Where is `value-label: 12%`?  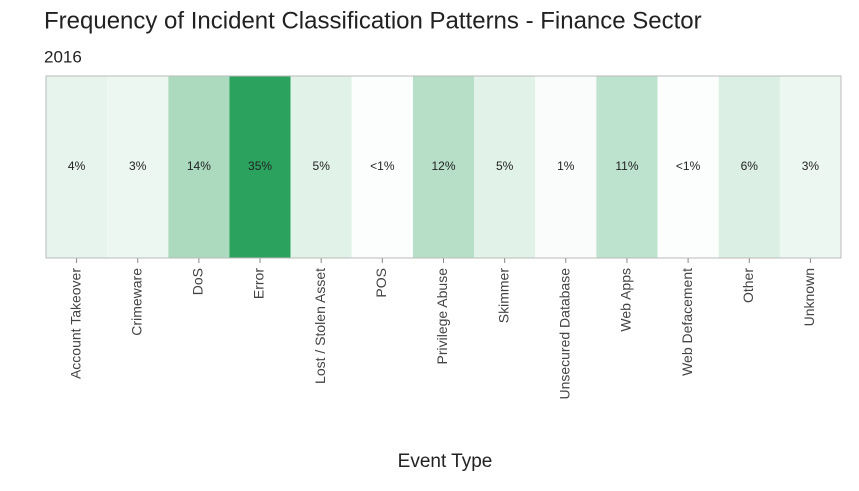
value-label: 12% is located at coordinates (443, 166).